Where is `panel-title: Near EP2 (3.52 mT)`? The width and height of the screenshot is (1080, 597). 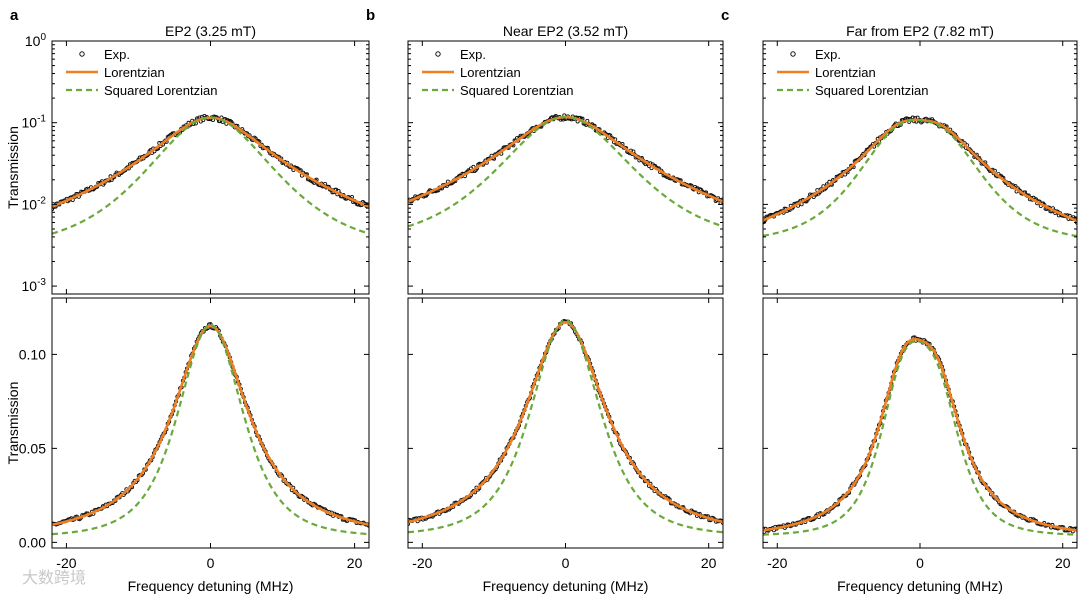
panel-title: Near EP2 (3.52 mT) is located at coordinates (565, 31).